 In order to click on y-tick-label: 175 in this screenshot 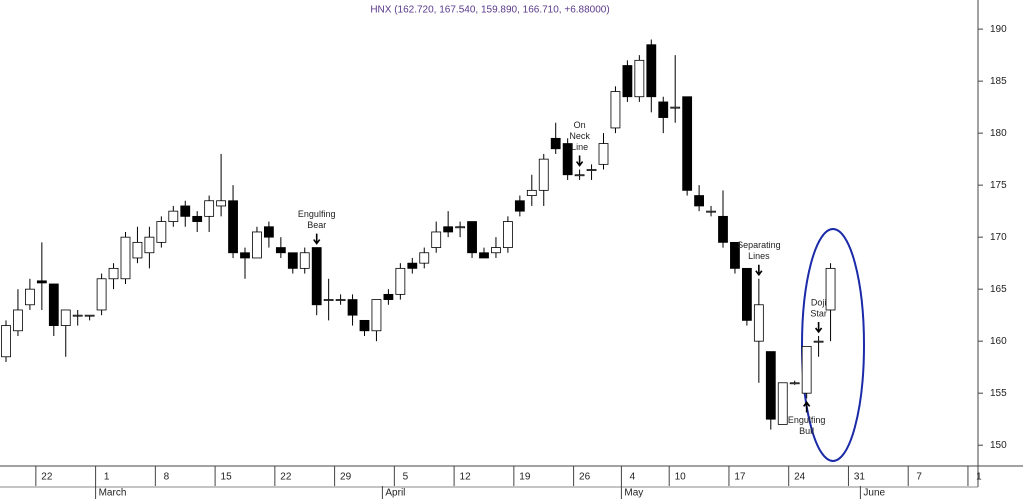, I will do `click(998, 185)`.